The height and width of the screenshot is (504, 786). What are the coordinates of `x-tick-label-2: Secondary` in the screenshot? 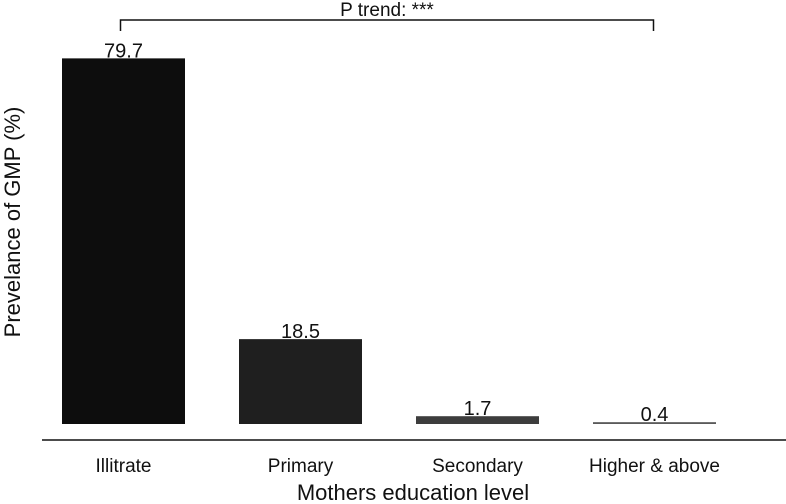 It's located at (477, 466).